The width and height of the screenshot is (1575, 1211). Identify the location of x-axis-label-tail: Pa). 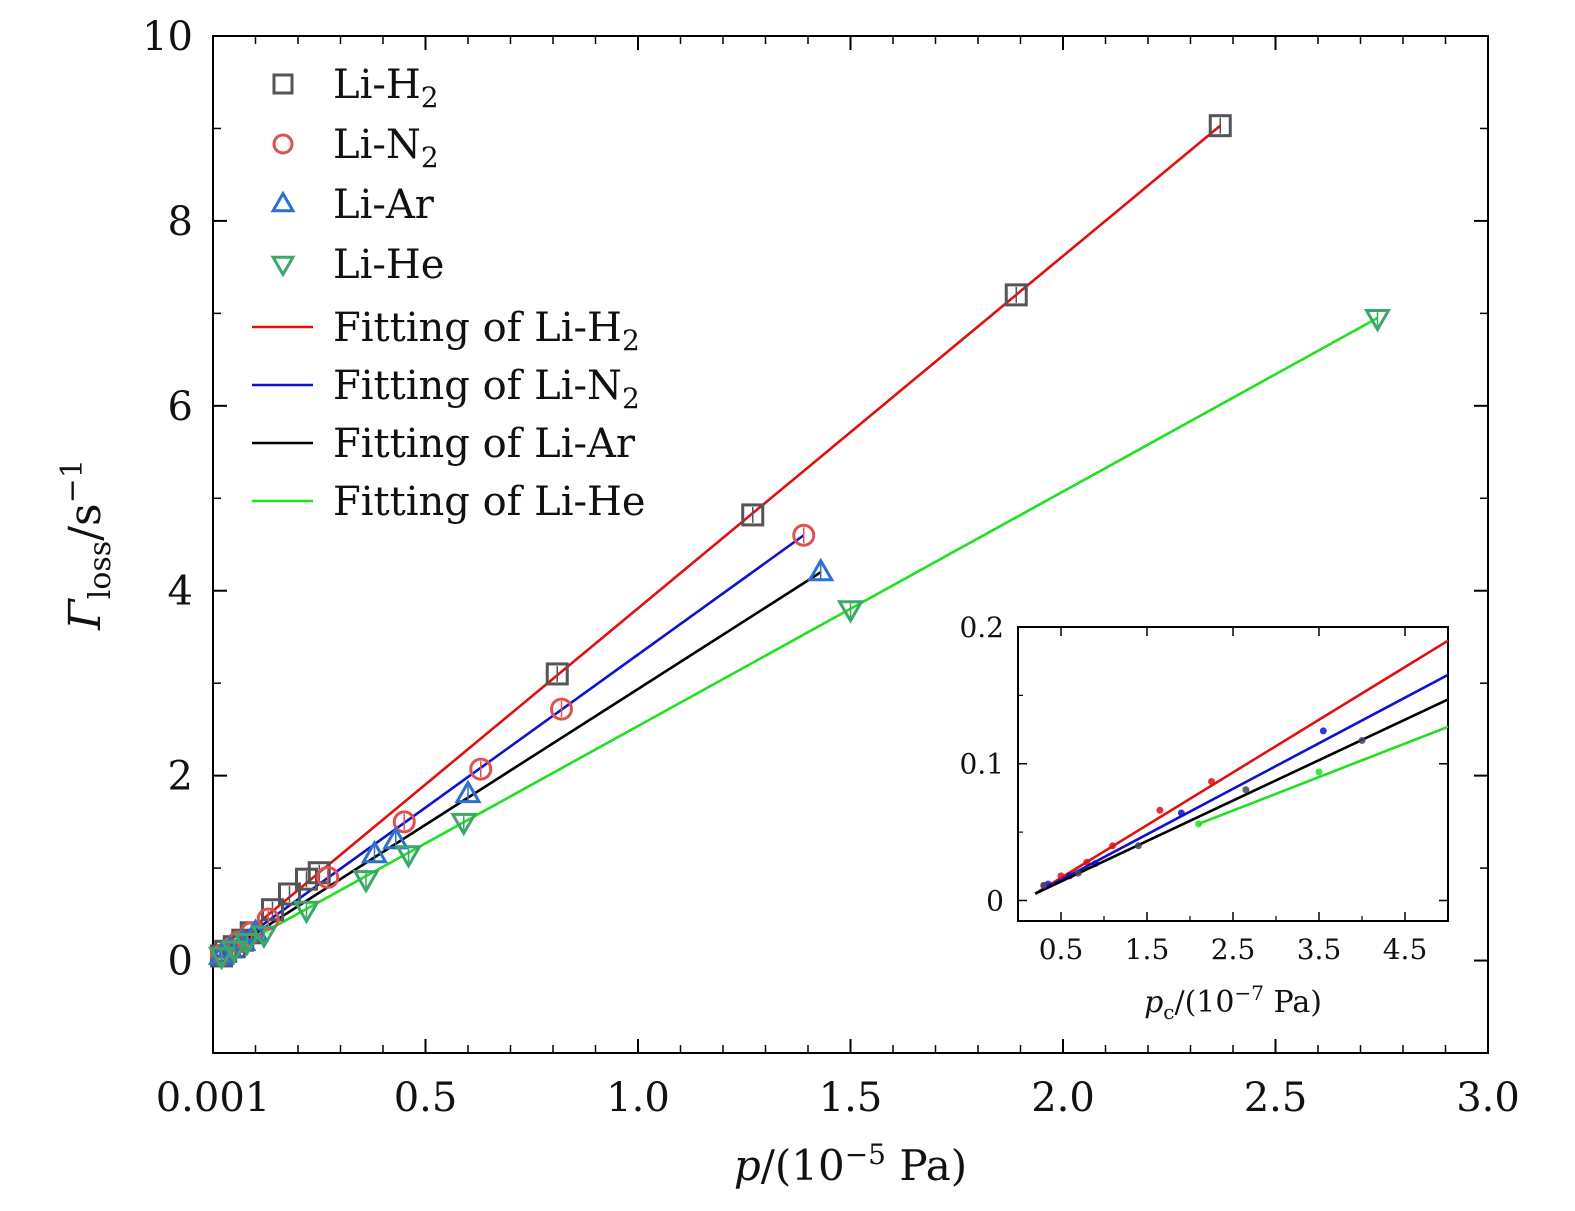
(926, 1165).